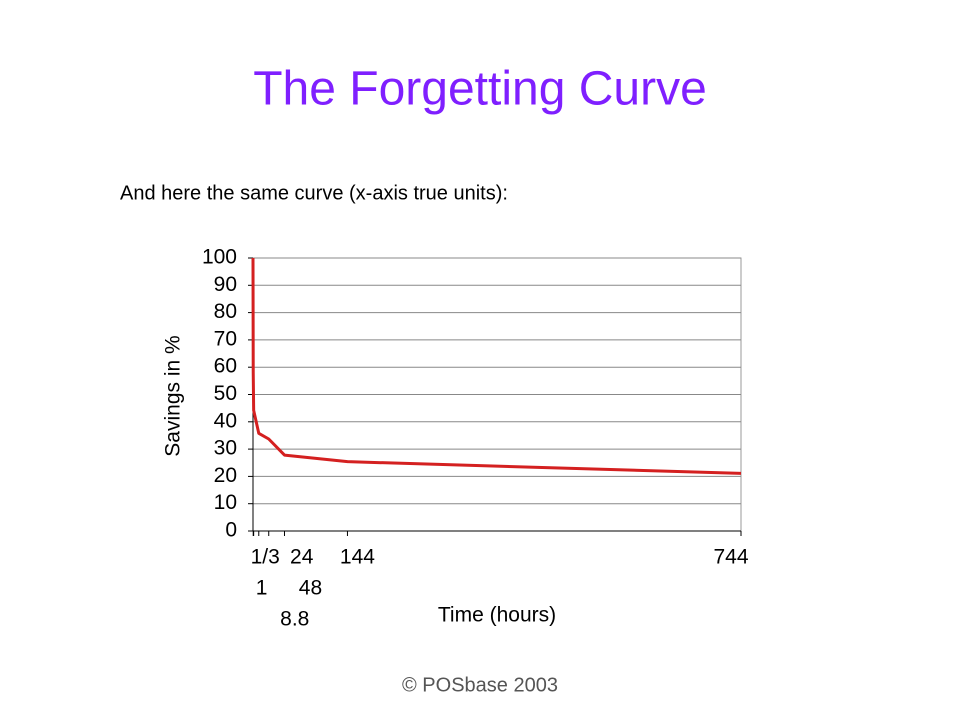 This screenshot has height=720, width=960. I want to click on y-tick-label: 20, so click(225, 475).